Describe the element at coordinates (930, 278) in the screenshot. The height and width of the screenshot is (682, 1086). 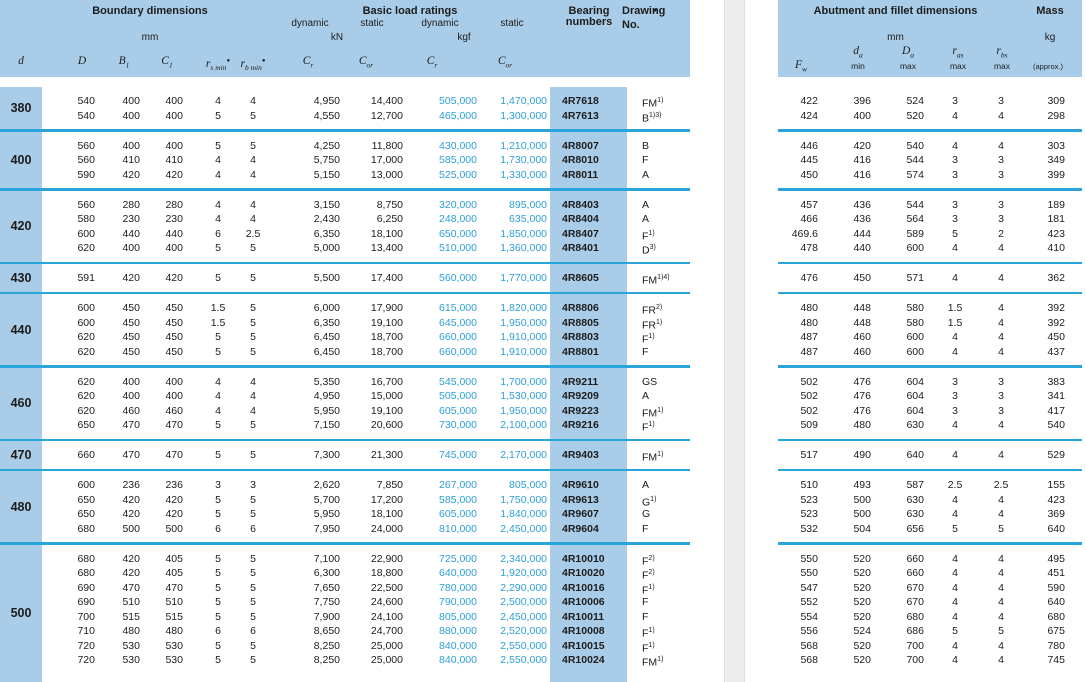
I see `abutment-group-430: 476 450 571 4 4 362` at that location.